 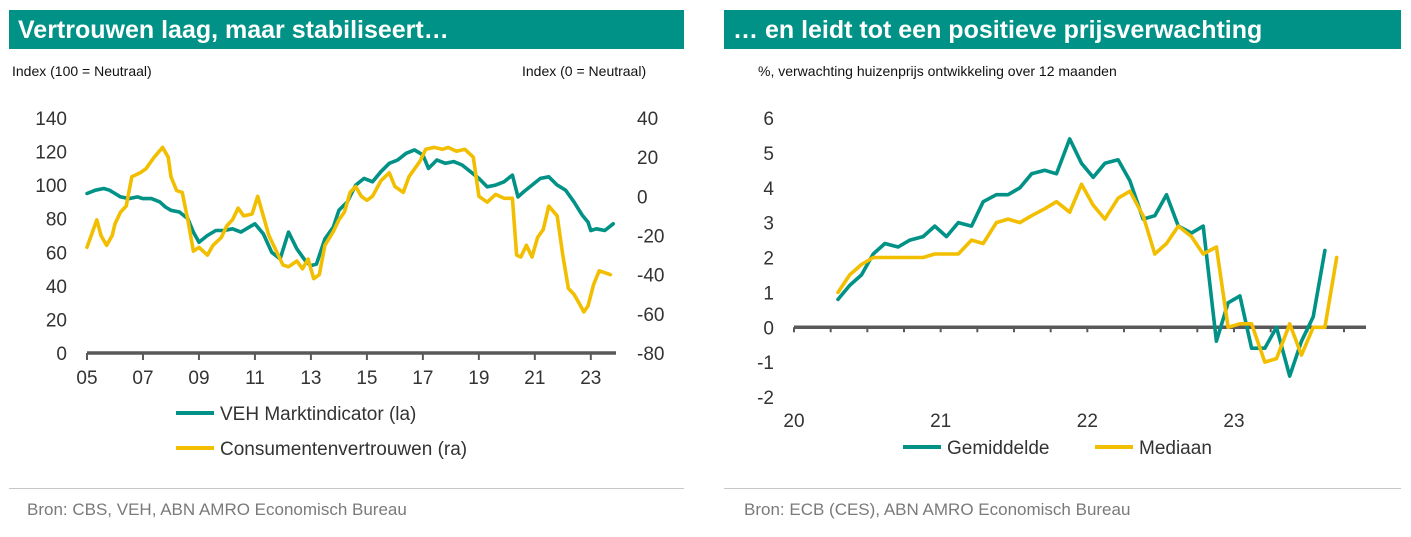 I want to click on x-tick-label: 05, so click(x=86, y=378).